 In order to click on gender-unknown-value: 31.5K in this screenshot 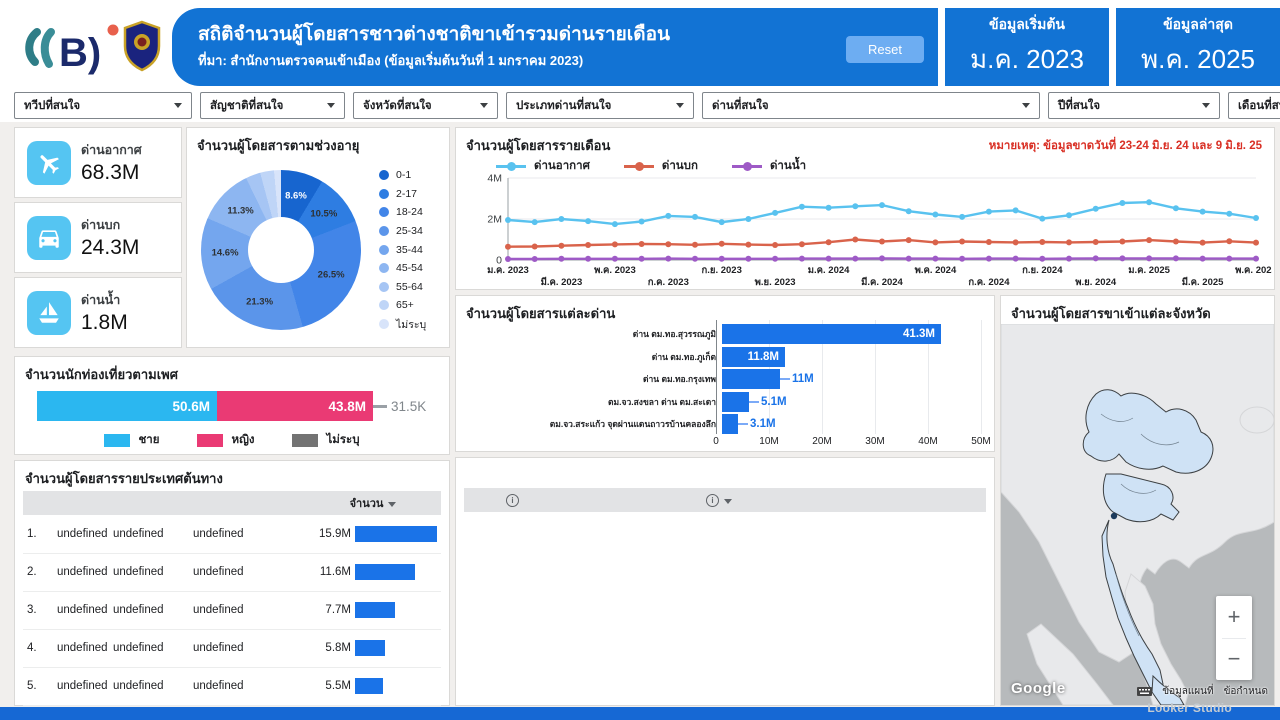, I will do `click(409, 406)`.